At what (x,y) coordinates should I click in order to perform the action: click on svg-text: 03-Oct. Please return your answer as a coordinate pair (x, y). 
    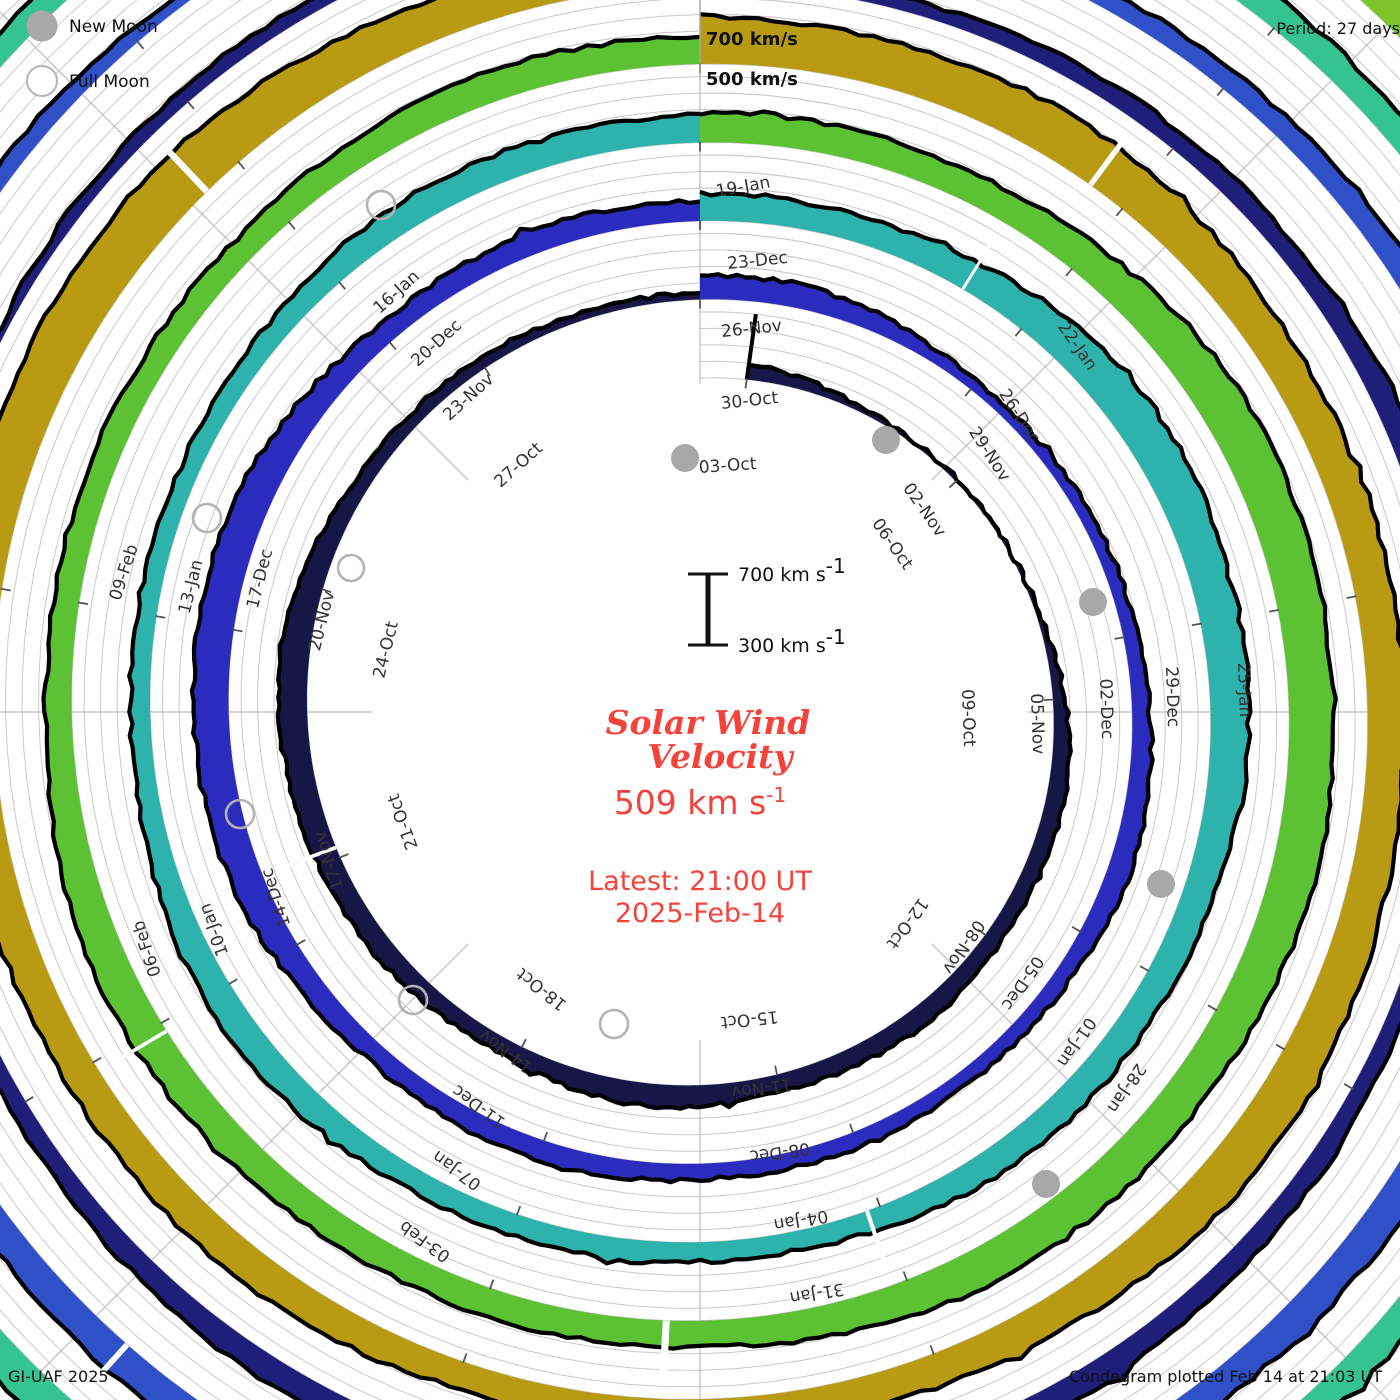
    Looking at the image, I should click on (727, 466).